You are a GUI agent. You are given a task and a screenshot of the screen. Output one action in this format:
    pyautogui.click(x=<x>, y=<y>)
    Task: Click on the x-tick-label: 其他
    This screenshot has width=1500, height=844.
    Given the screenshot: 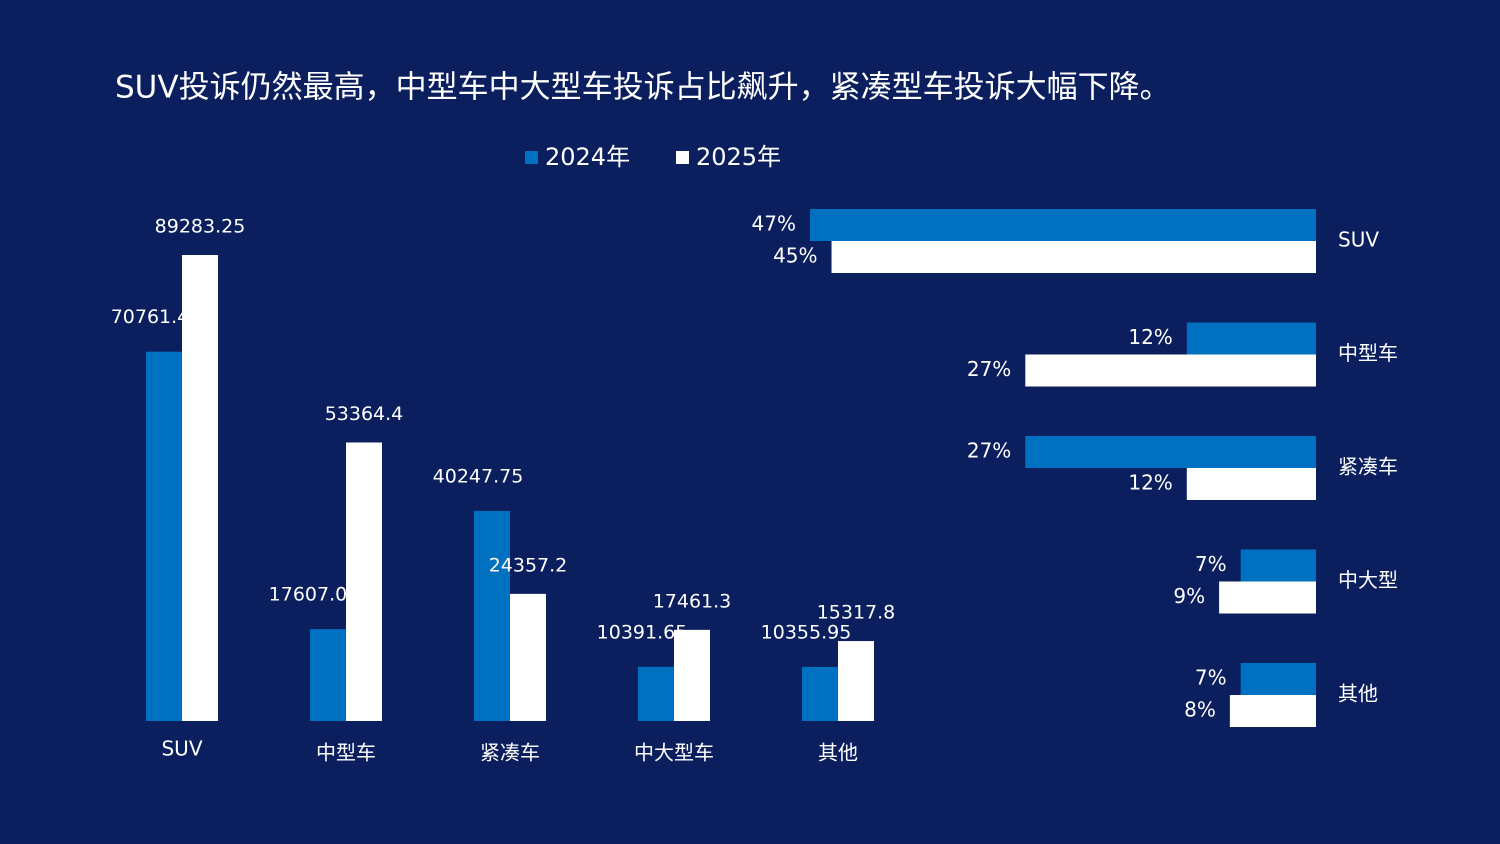 What is the action you would take?
    pyautogui.click(x=838, y=753)
    